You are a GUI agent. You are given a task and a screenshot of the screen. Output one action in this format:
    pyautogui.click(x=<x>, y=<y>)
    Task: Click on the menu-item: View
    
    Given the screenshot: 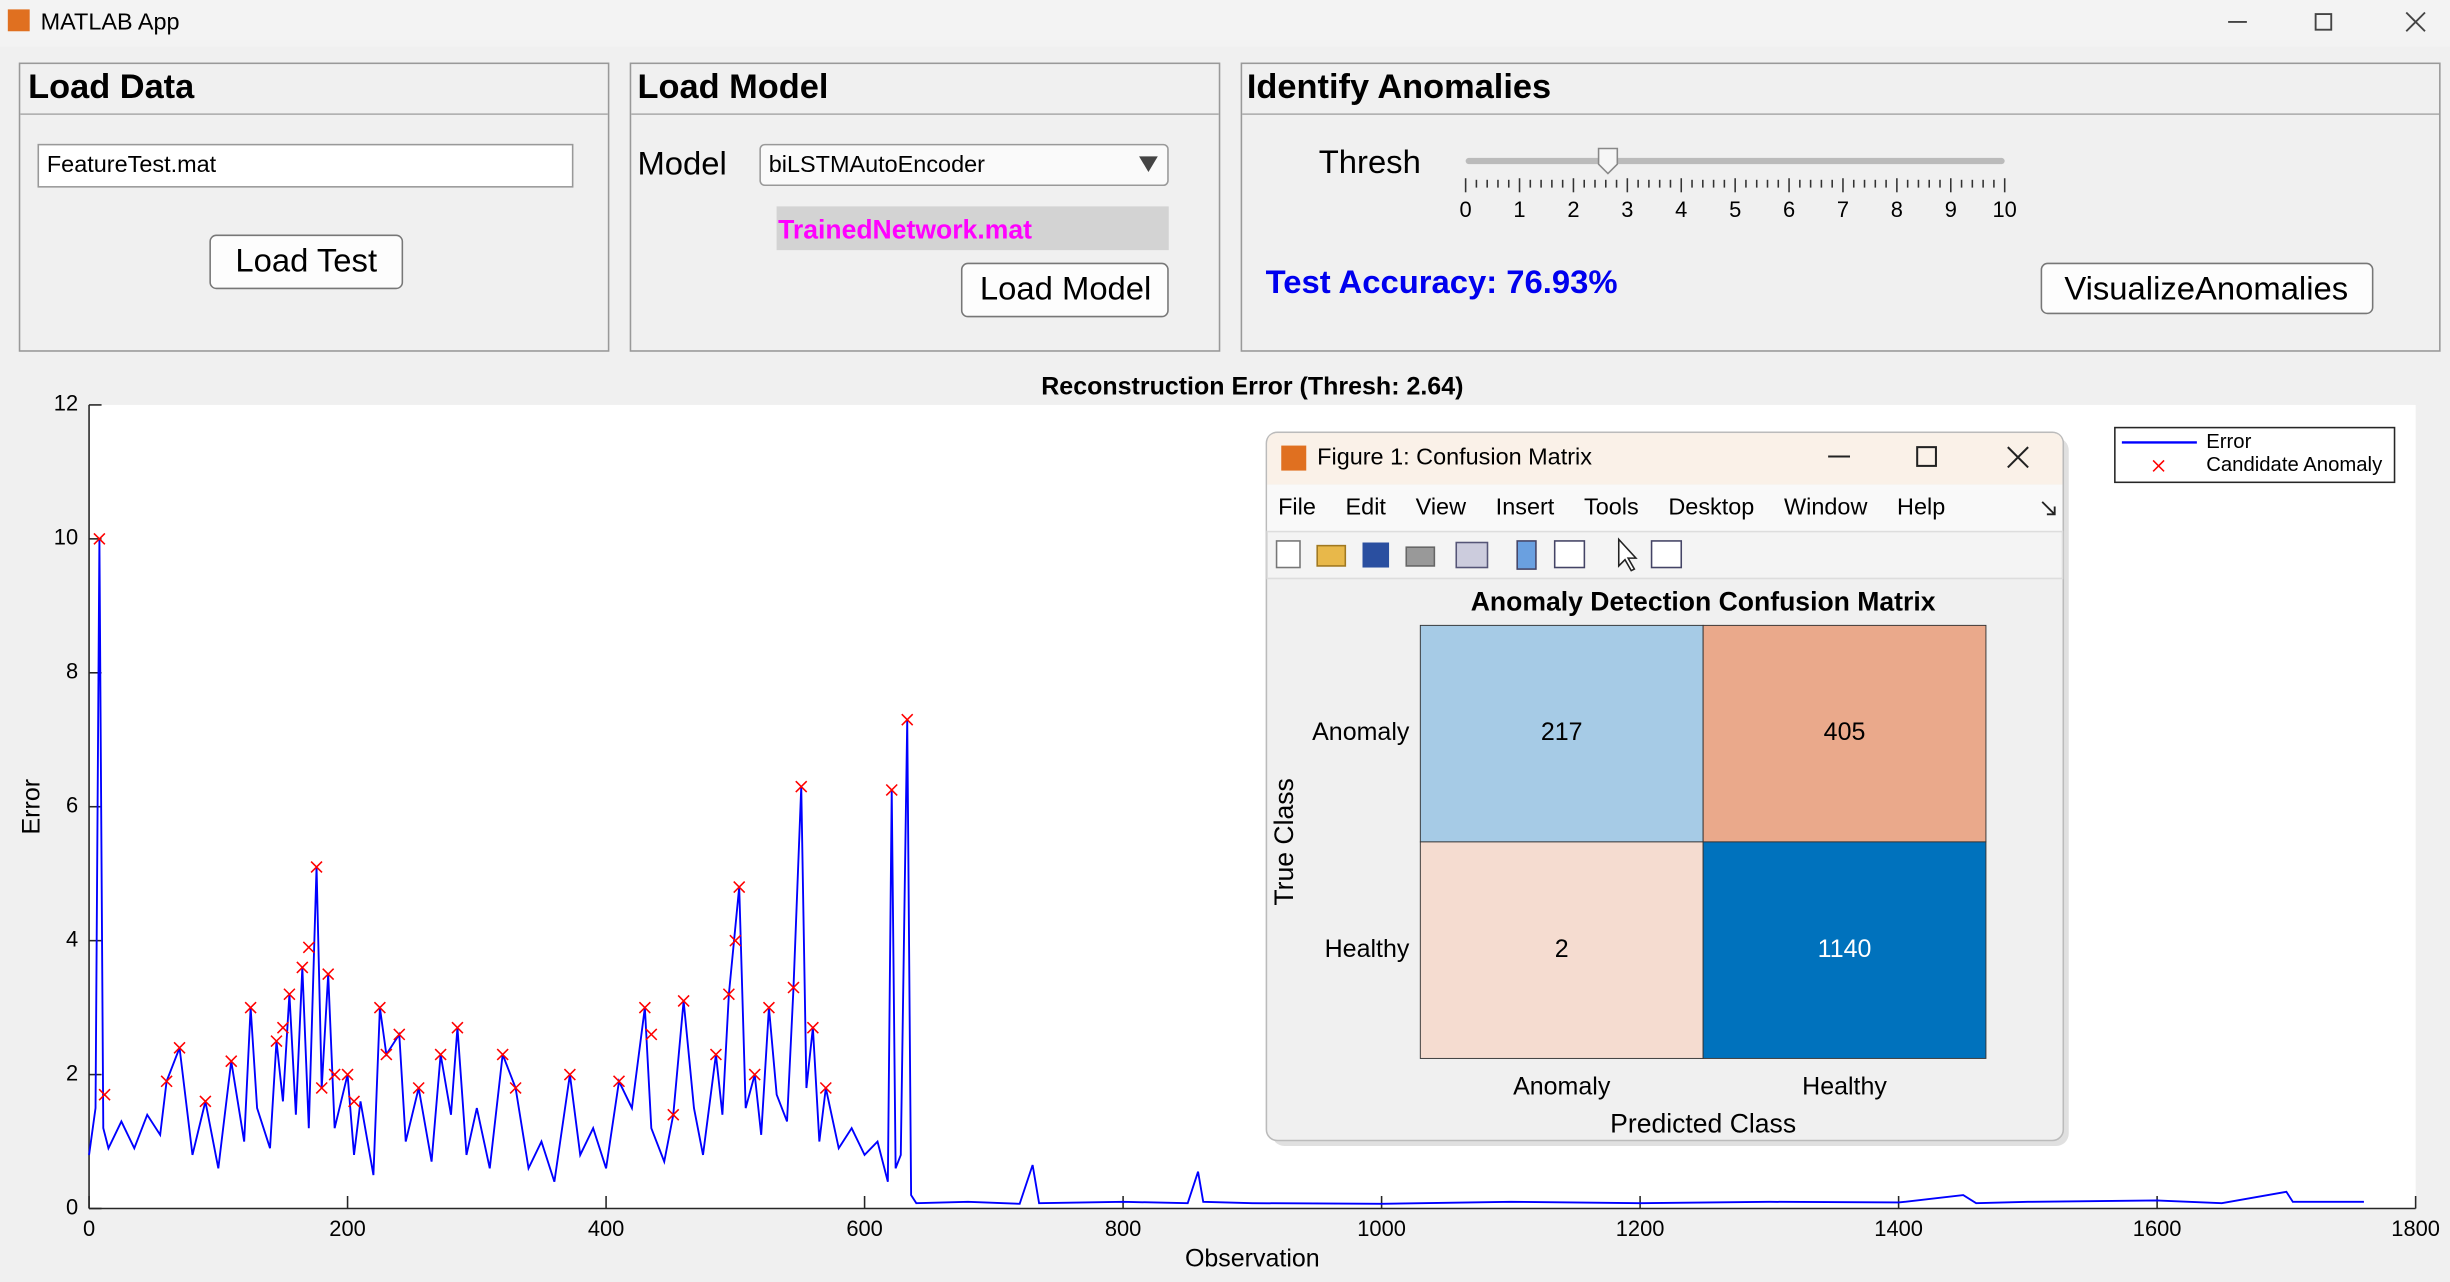 What is the action you would take?
    pyautogui.click(x=1441, y=506)
    